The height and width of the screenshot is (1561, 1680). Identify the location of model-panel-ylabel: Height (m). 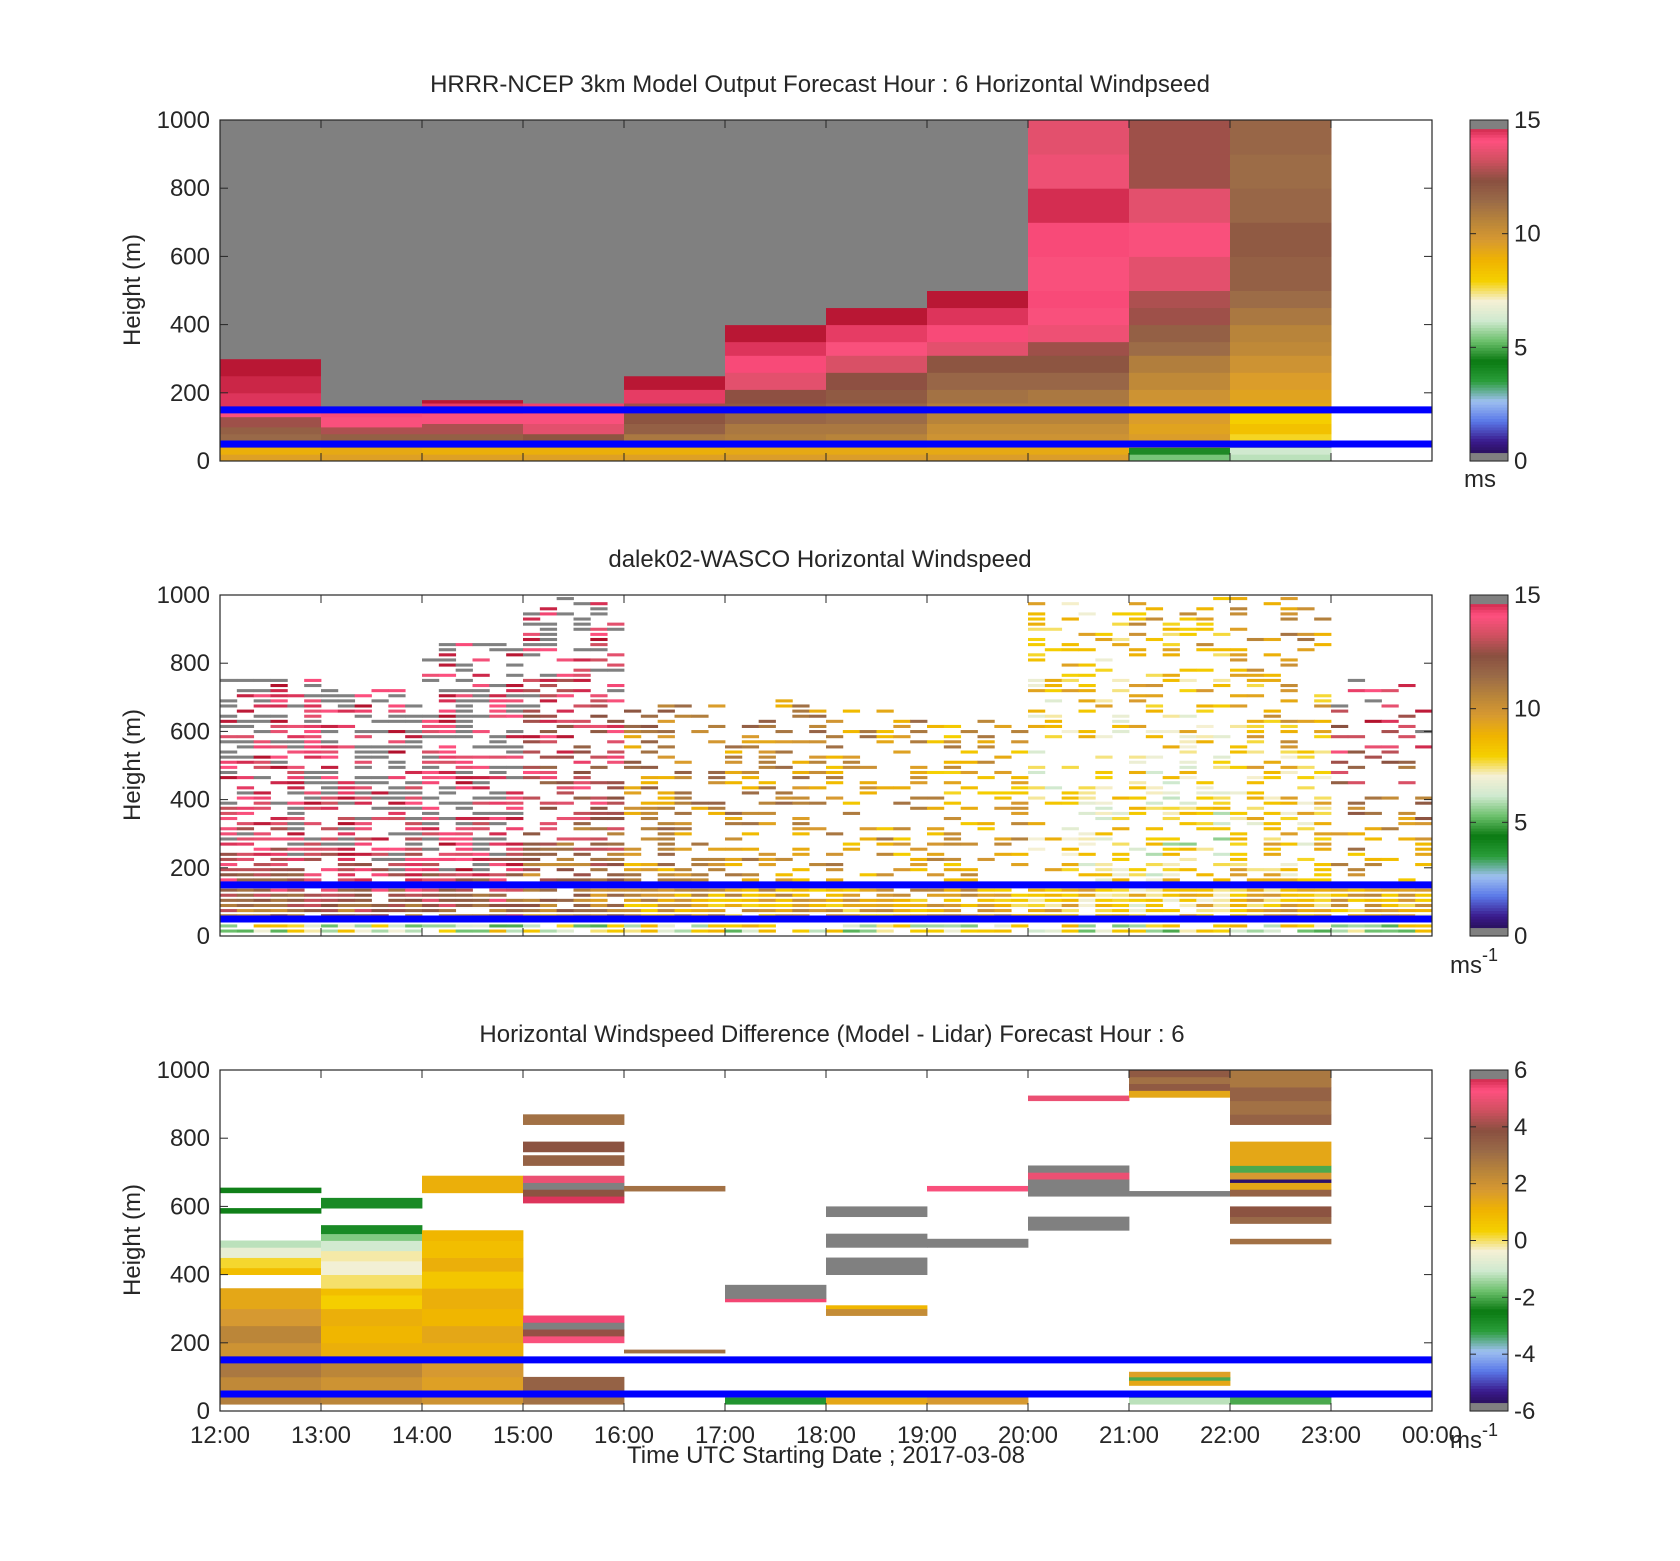
(132, 290).